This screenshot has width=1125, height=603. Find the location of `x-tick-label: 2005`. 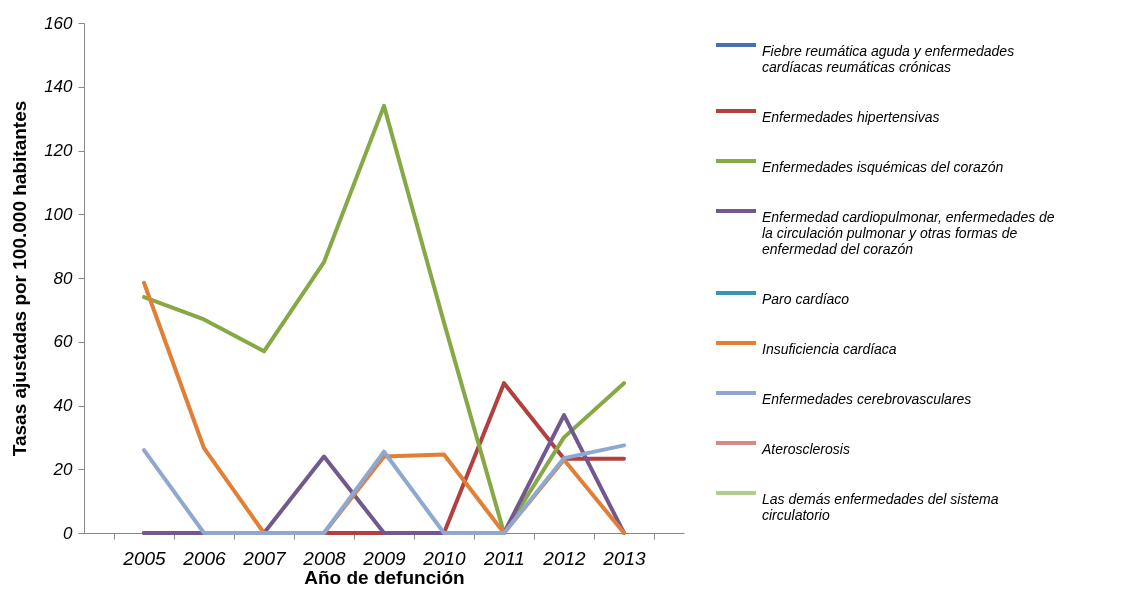

x-tick-label: 2005 is located at coordinates (144, 558).